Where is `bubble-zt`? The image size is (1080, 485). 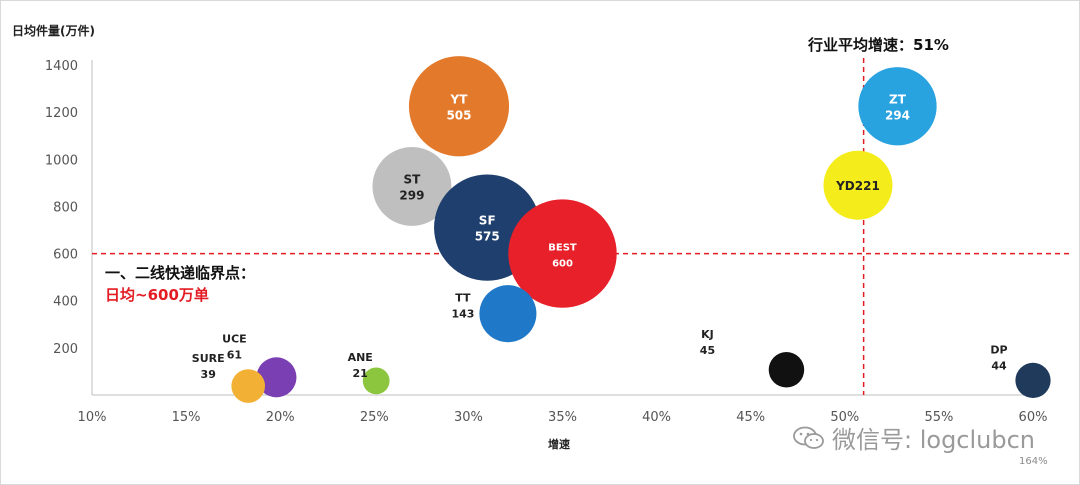 bubble-zt is located at coordinates (897, 106).